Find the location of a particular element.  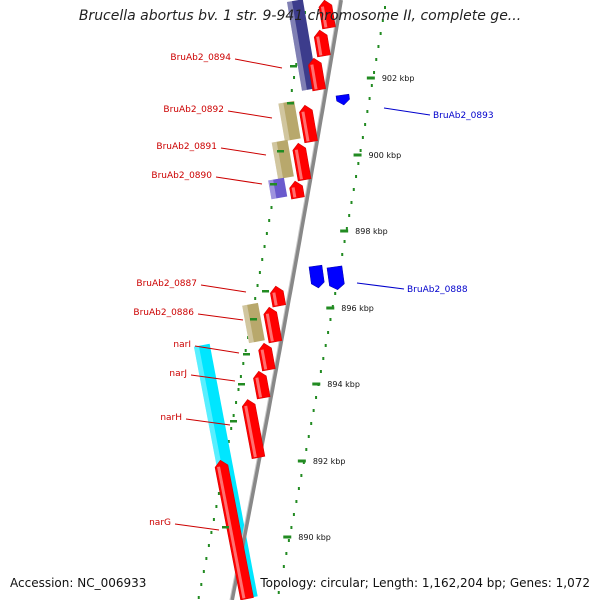

reverse-cds is located at coordinates (316, 276).